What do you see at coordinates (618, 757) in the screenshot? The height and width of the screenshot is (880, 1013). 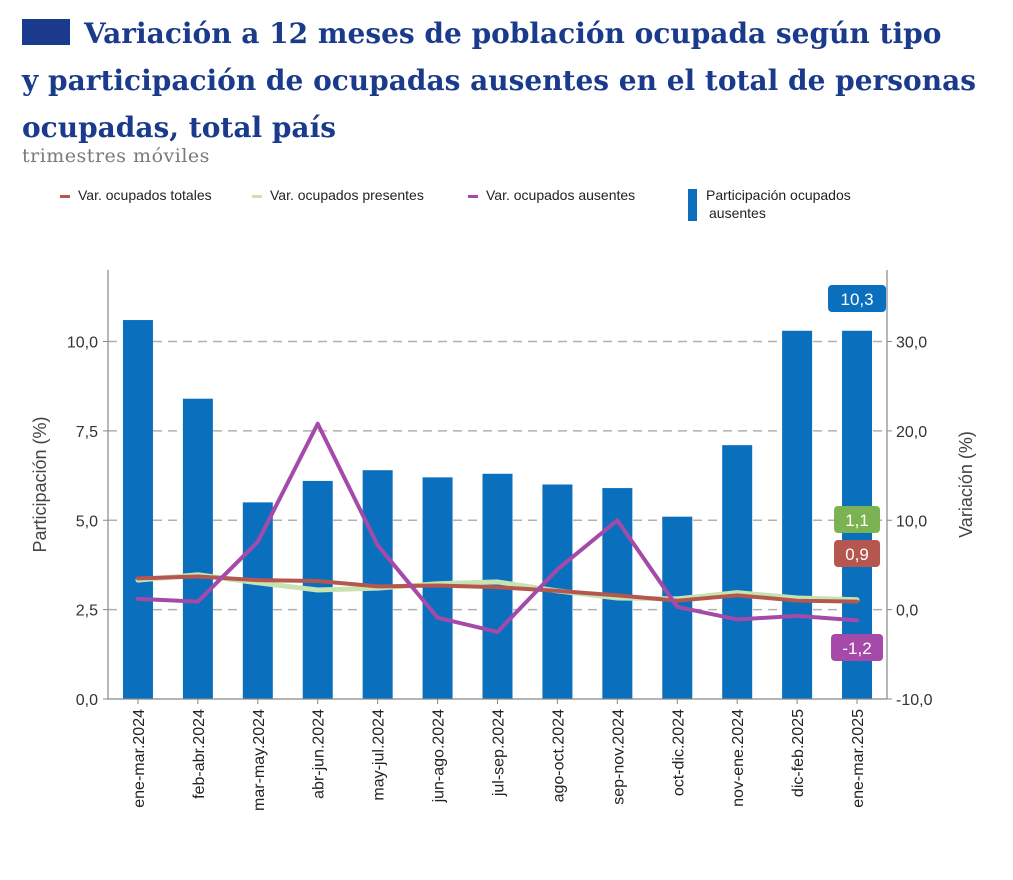 I see `x-tick-label: sep-nov.2024` at bounding box center [618, 757].